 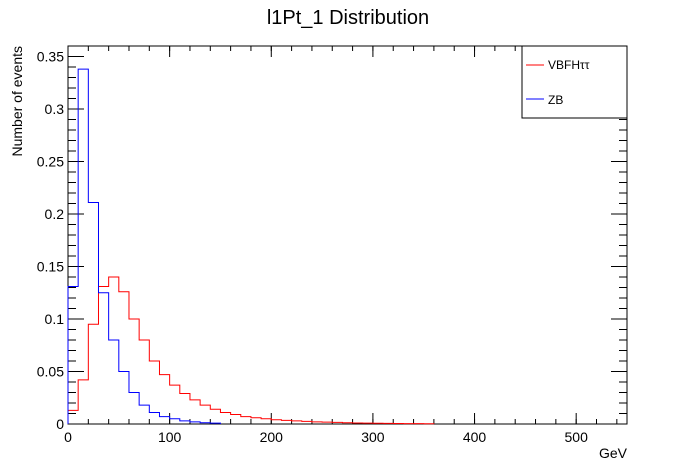 I want to click on x-tick-label: 300, so click(x=373, y=437).